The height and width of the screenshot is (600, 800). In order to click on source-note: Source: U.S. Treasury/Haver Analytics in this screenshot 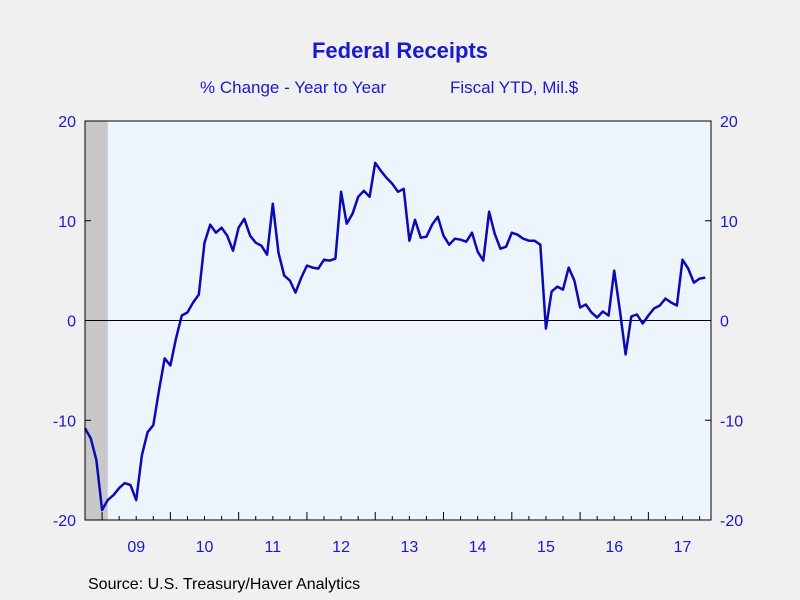, I will do `click(224, 584)`.